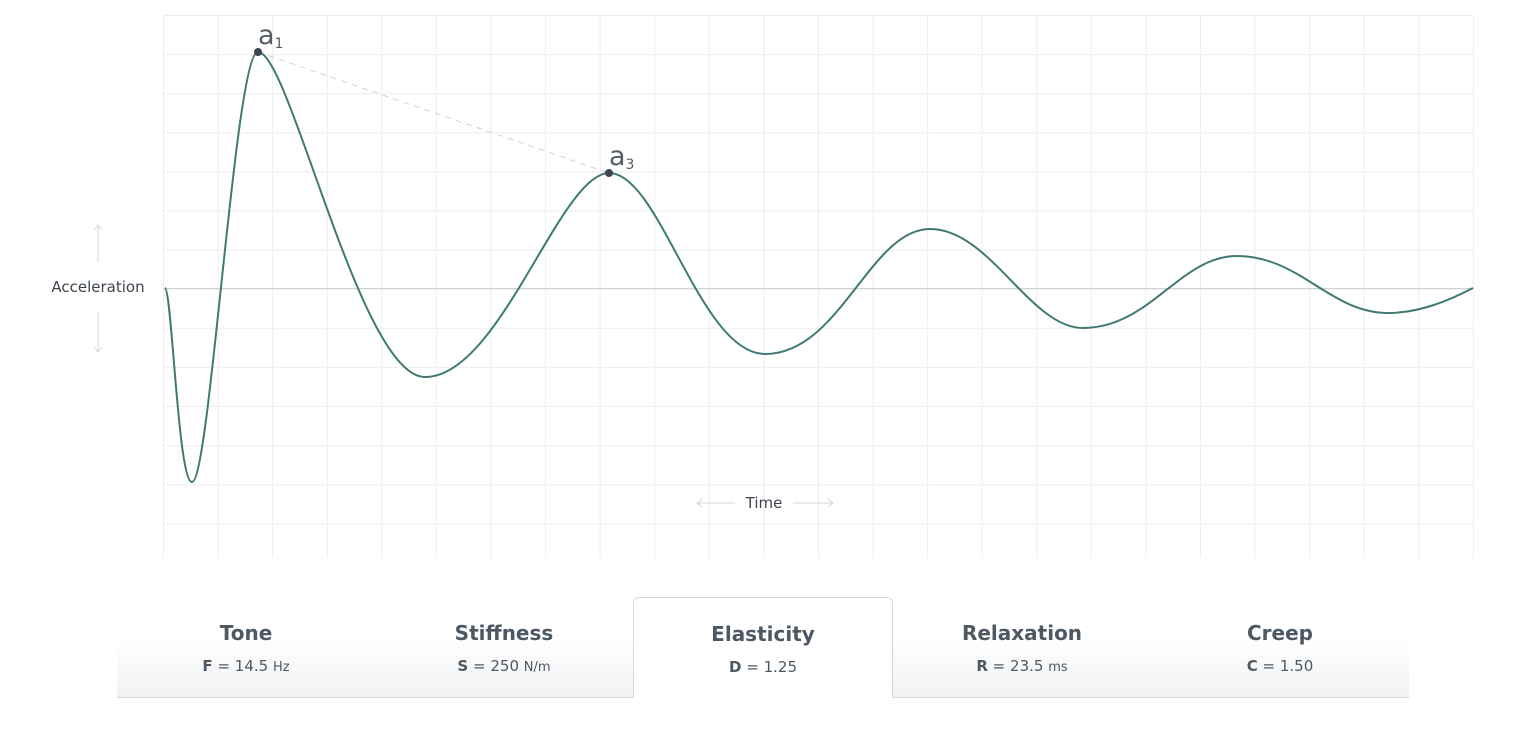 This screenshot has height=735, width=1536. Describe the element at coordinates (1252, 666) in the screenshot. I see `symbol: C` at that location.